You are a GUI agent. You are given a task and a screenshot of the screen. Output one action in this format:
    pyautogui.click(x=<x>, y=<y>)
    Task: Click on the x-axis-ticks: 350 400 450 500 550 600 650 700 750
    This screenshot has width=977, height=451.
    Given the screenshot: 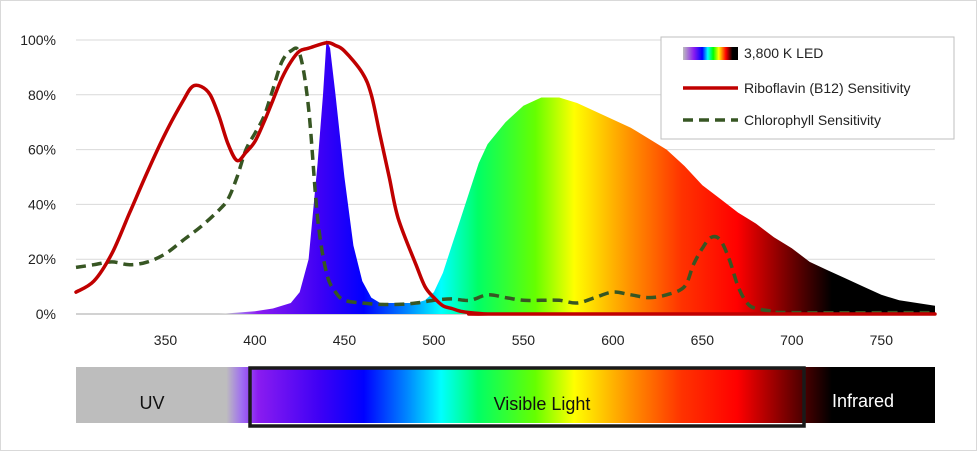 What is the action you would take?
    pyautogui.click(x=523, y=340)
    